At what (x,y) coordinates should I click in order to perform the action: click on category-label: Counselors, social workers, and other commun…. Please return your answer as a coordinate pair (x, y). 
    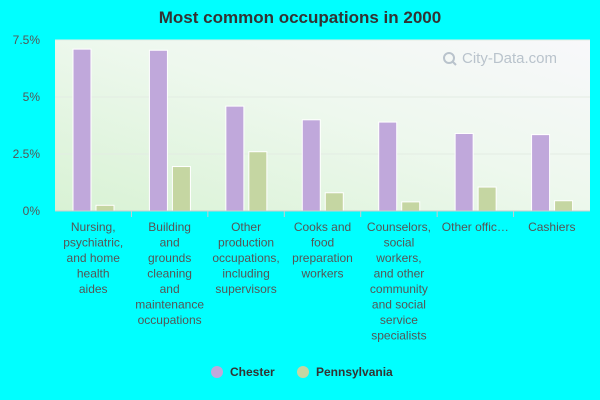
    Looking at the image, I should click on (399, 281).